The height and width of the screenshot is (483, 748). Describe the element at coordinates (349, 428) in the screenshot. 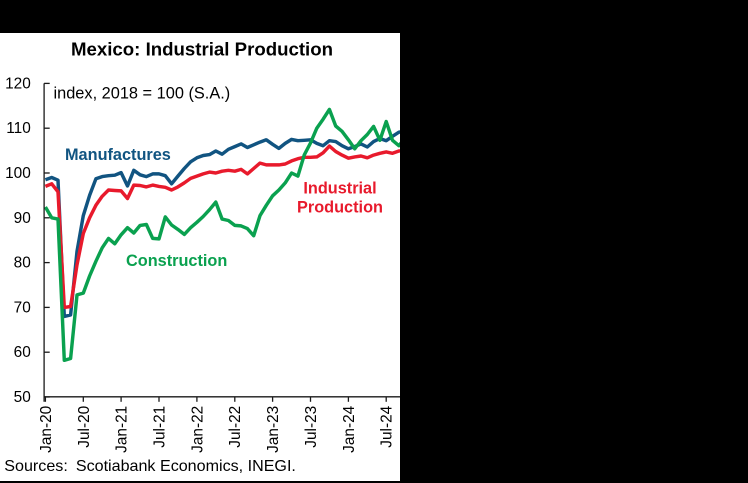

I see `svg-text: Jan-24` at that location.